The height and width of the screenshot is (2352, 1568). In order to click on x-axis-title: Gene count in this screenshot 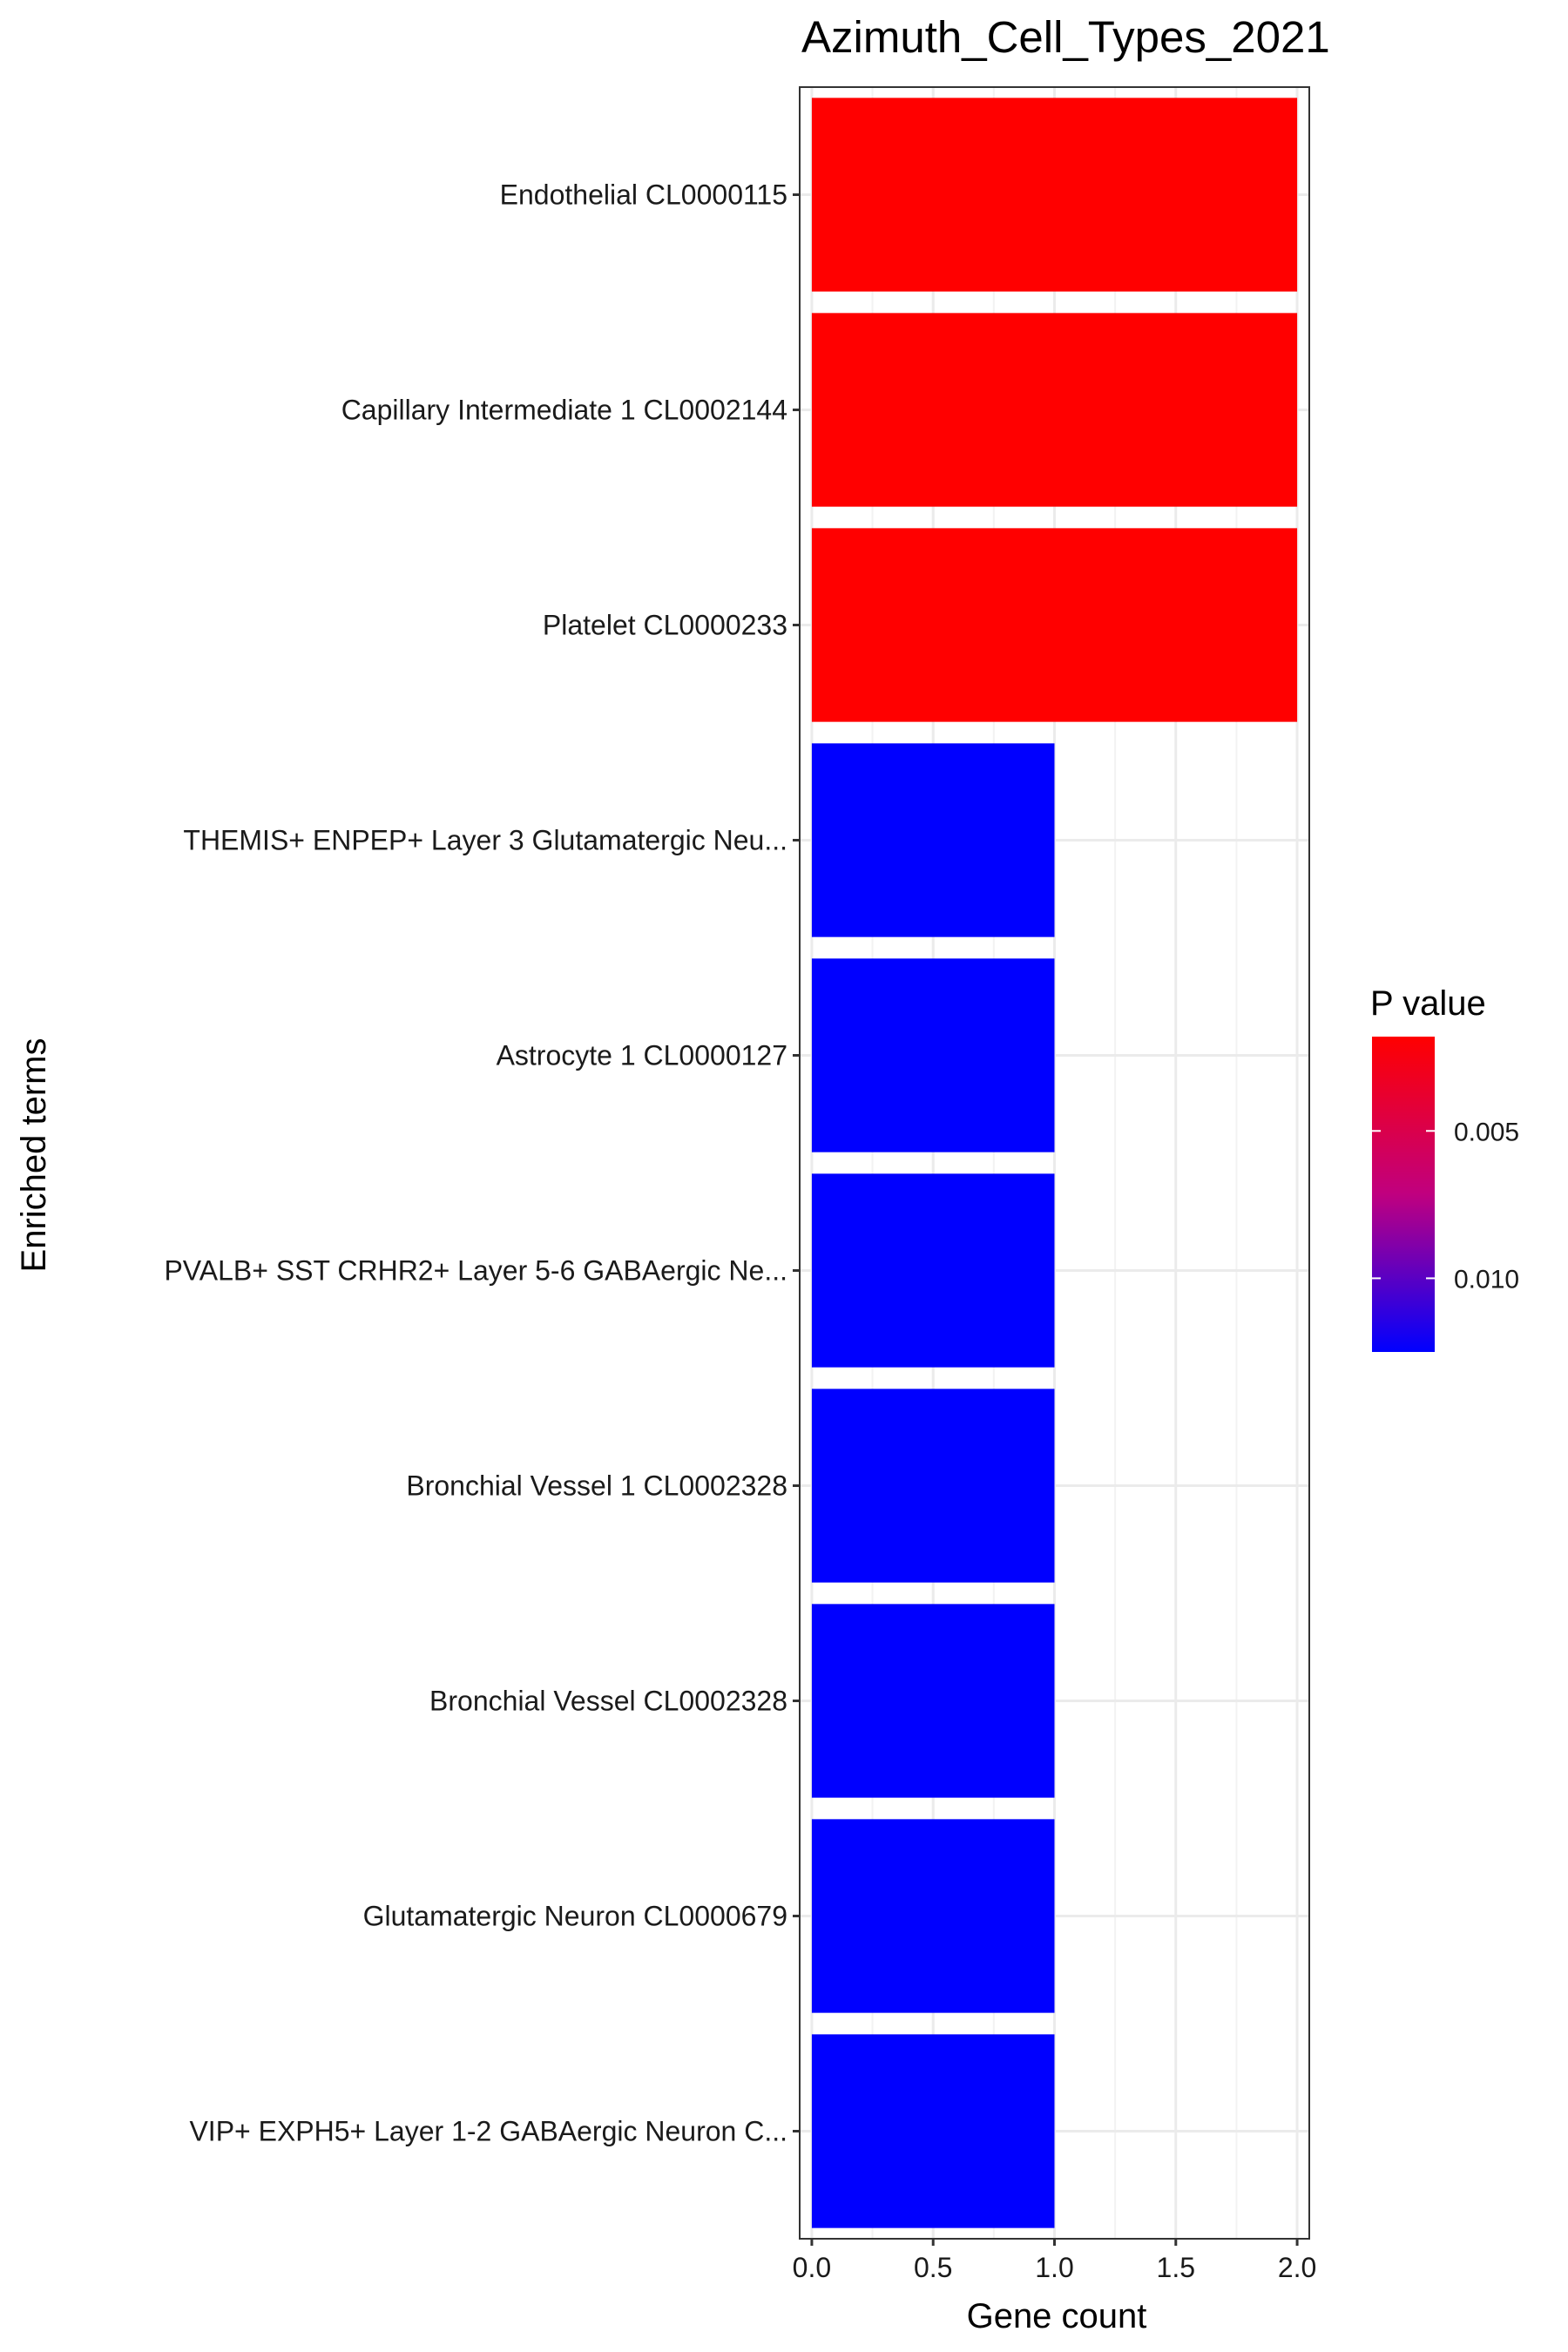, I will do `click(1057, 2316)`.